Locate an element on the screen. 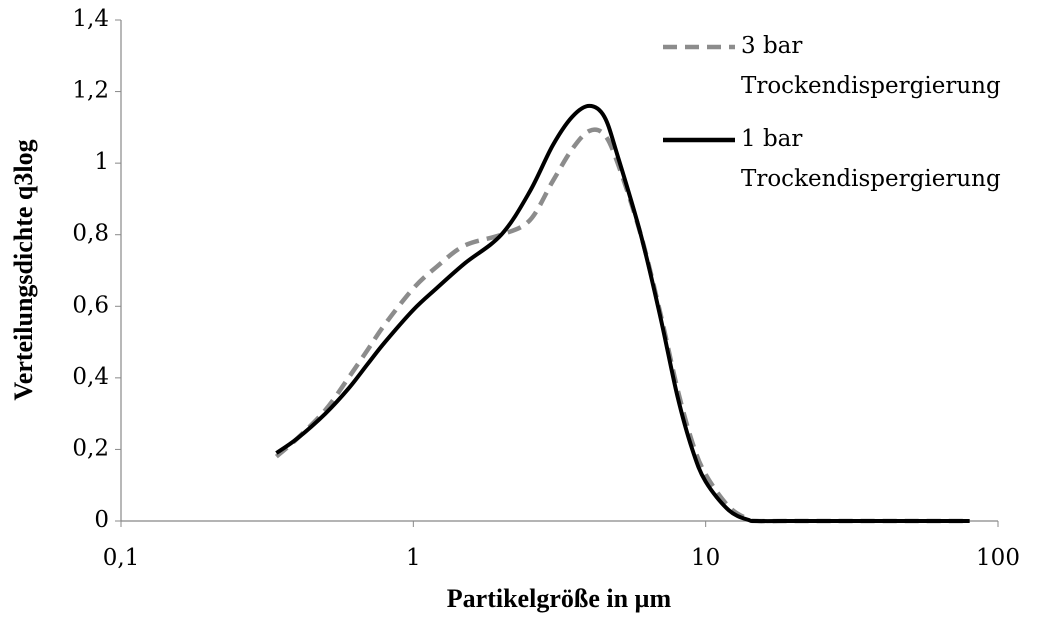 This screenshot has width=1054, height=621. legend-label-line: 1 bar is located at coordinates (771, 139).